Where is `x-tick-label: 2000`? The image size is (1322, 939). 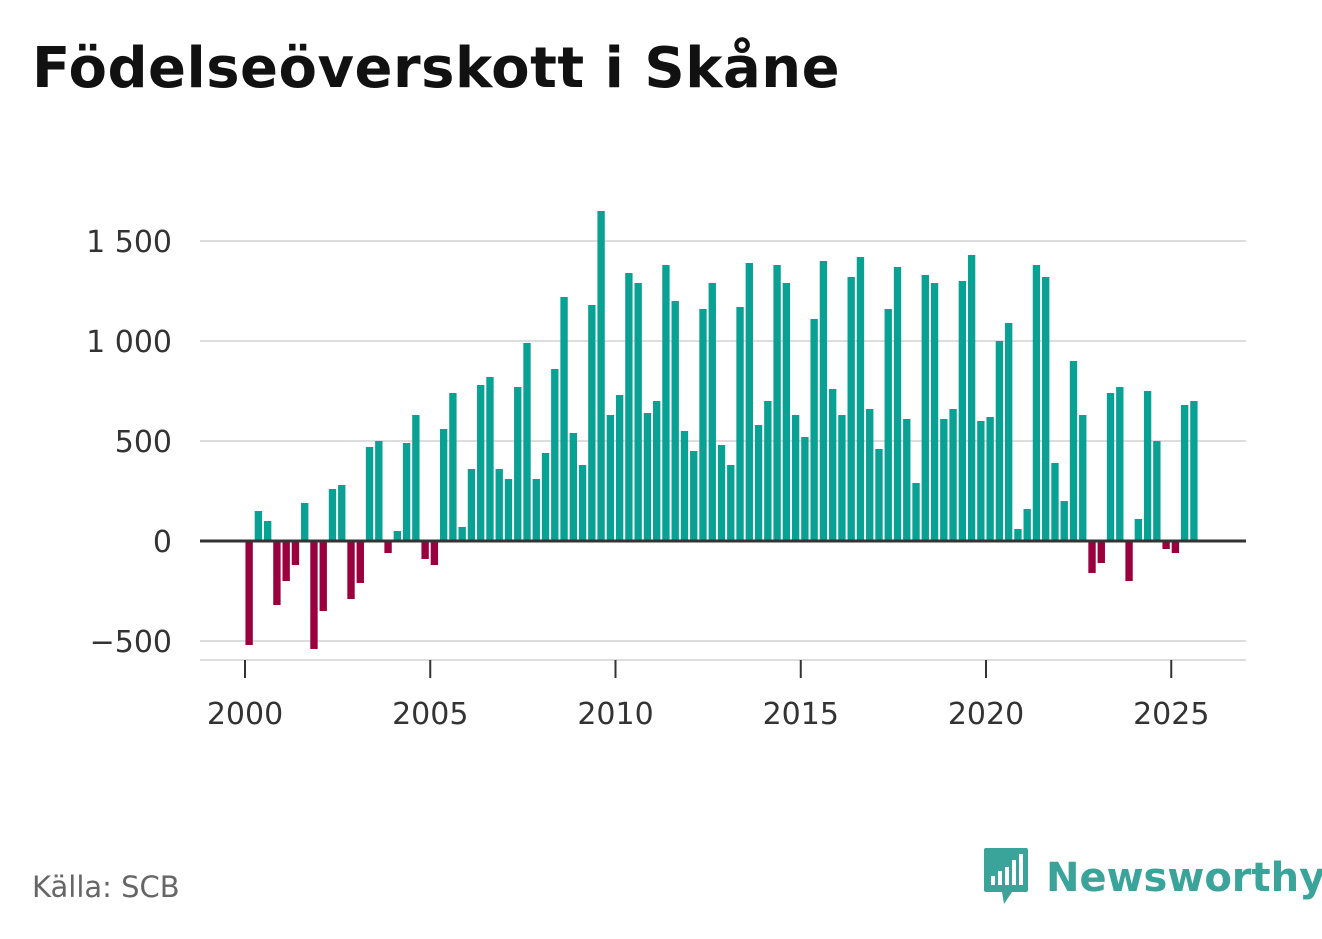 x-tick-label: 2000 is located at coordinates (245, 714).